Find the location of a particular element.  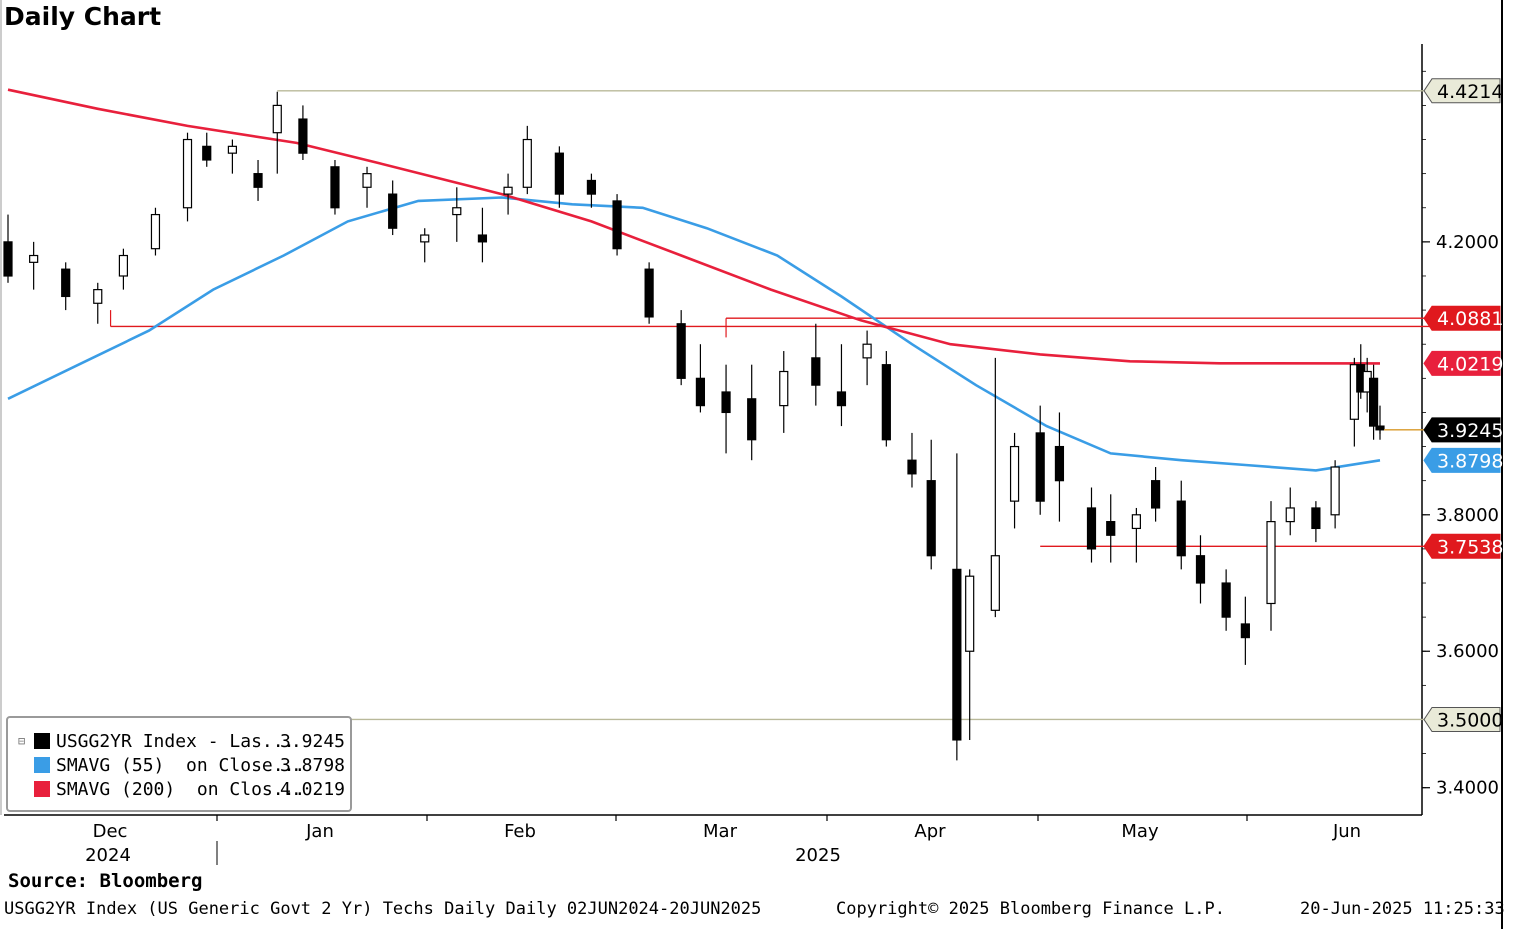

x-tick-label: Feb is located at coordinates (520, 831).